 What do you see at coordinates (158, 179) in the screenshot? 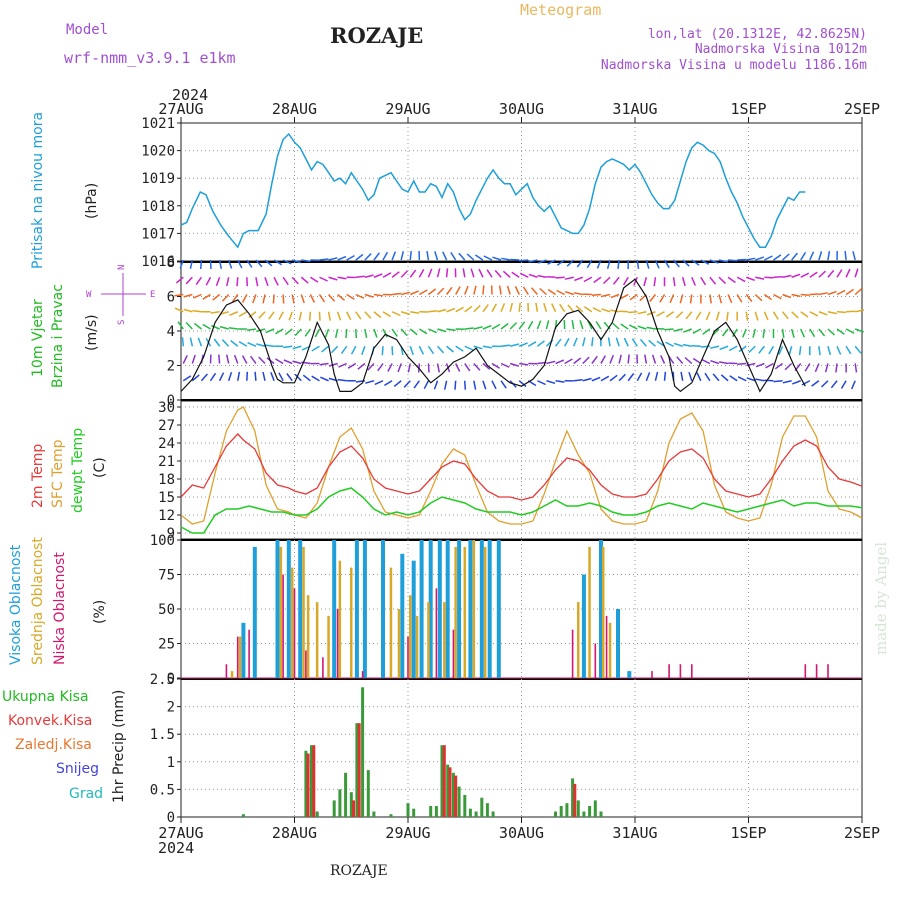
I see `y-tick-label: 1019` at bounding box center [158, 179].